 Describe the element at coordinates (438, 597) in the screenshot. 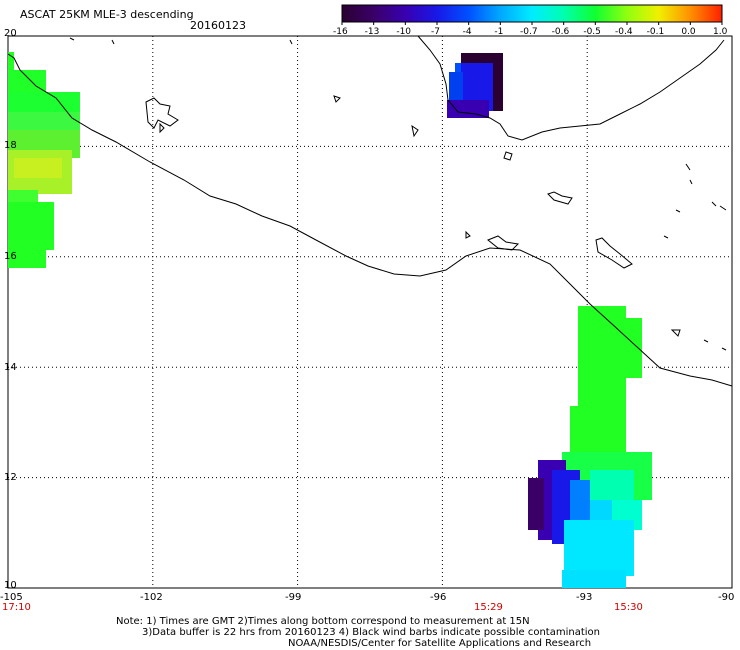

I see `x-tick-label: -96` at that location.